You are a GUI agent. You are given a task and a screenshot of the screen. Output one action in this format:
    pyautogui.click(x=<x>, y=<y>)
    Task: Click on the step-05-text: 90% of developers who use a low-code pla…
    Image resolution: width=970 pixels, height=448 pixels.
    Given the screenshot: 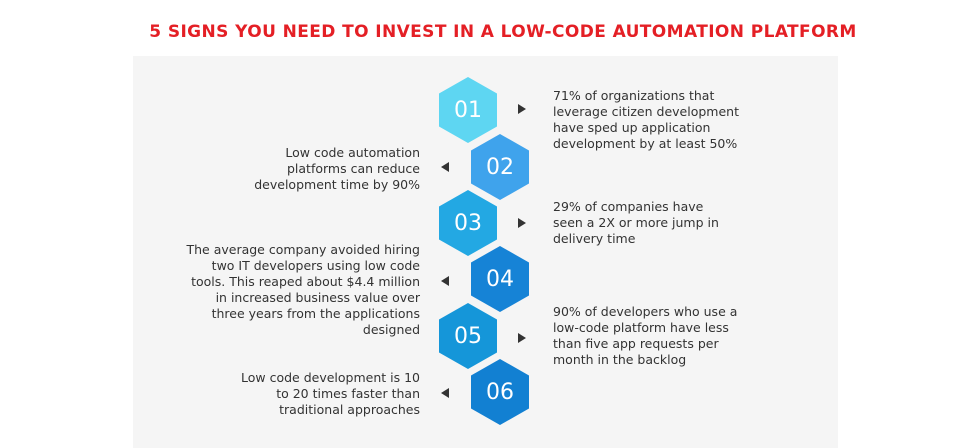 What is the action you would take?
    pyautogui.click(x=645, y=335)
    